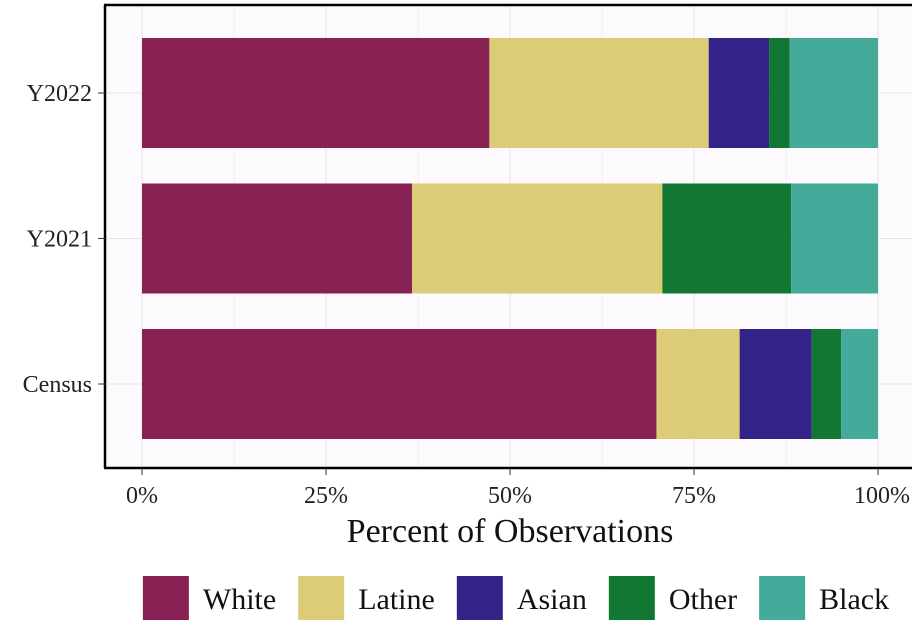 This screenshot has width=912, height=641. I want to click on x-tick-label: 0%, so click(142, 496).